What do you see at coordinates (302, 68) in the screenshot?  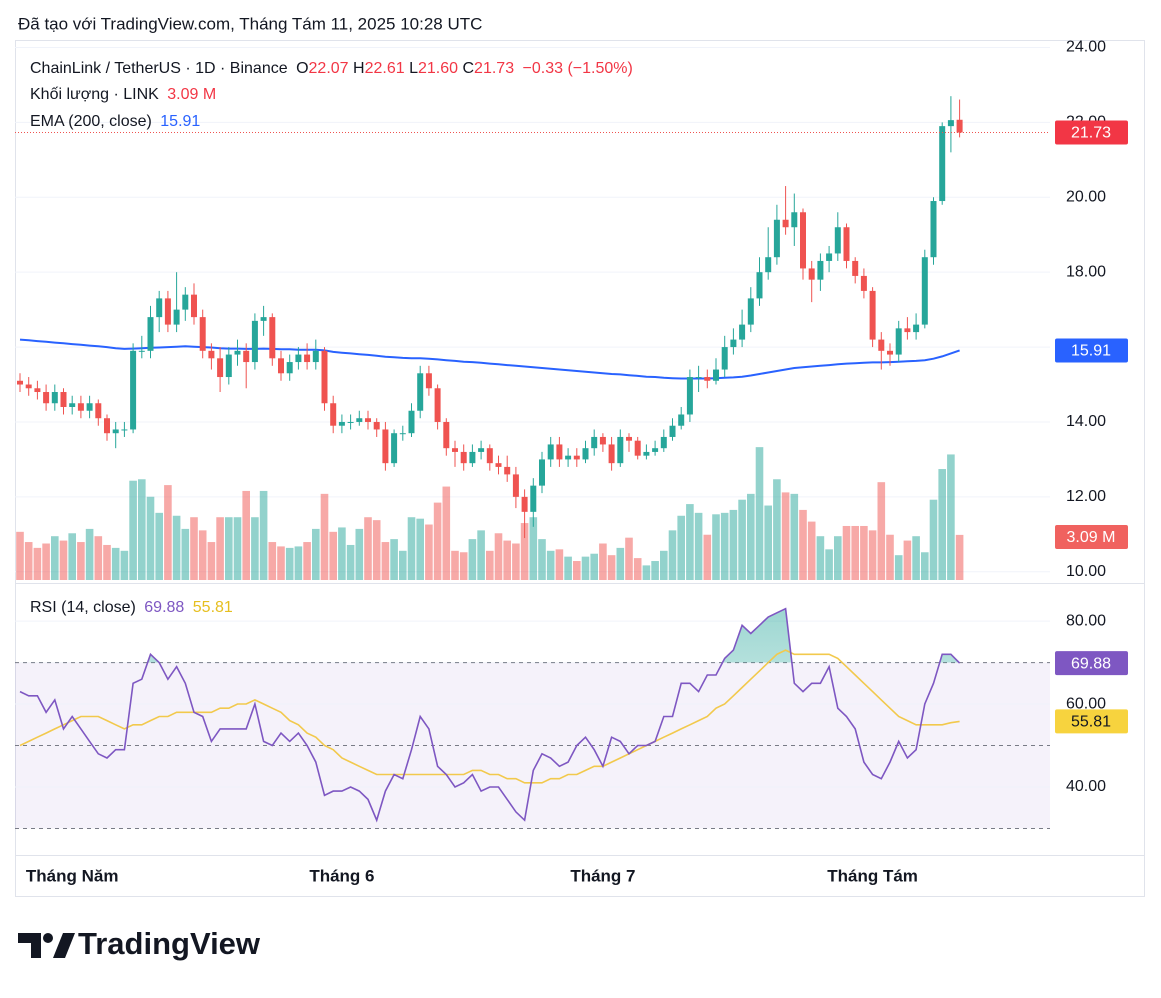 I see `open-label: O` at bounding box center [302, 68].